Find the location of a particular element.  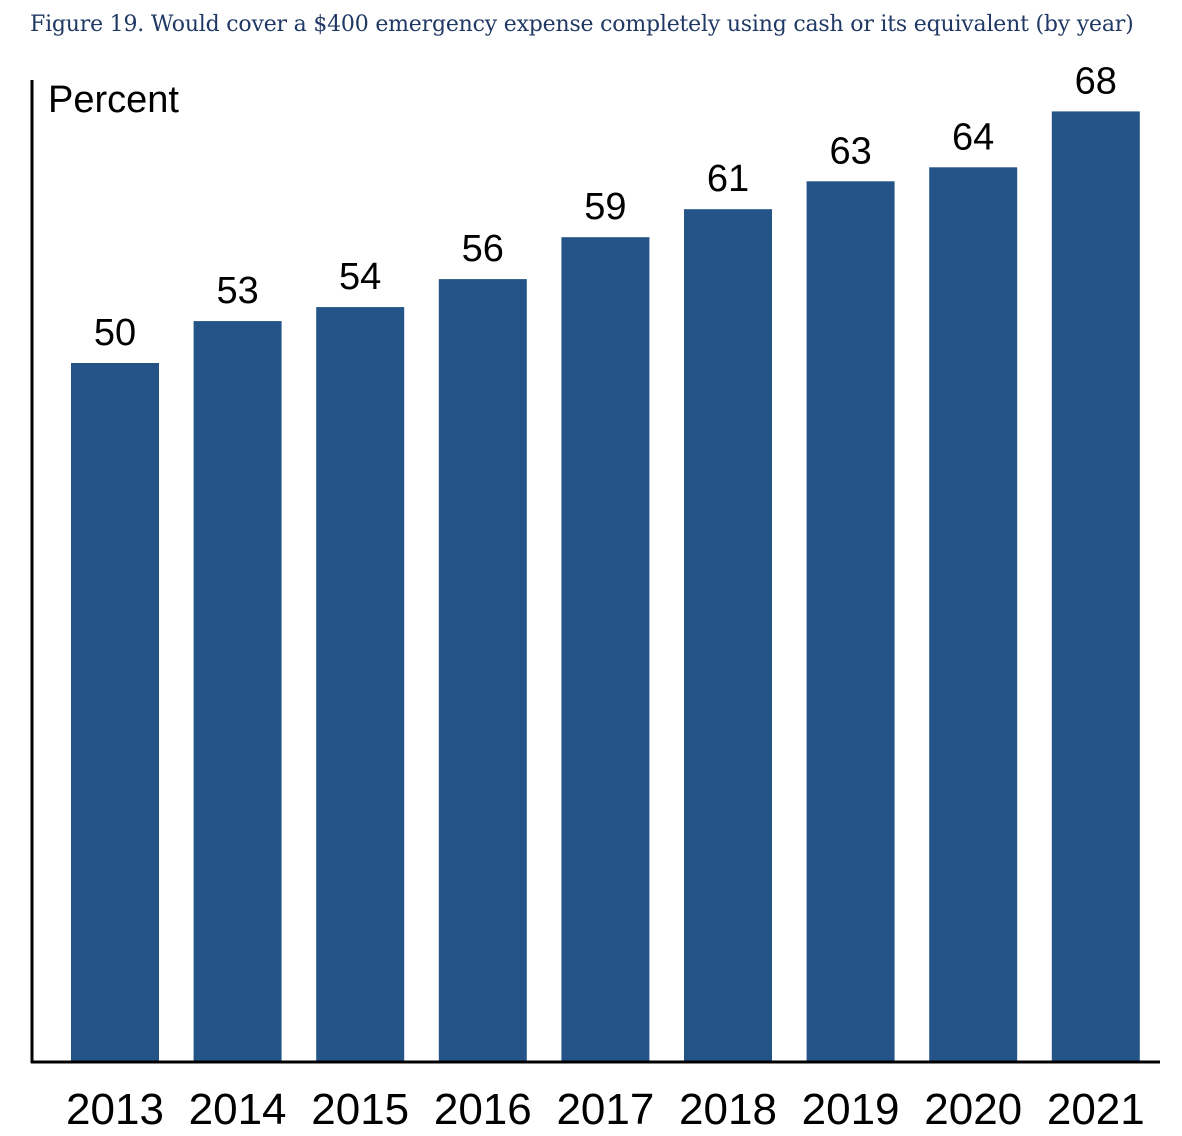

value-label-2016: 56 is located at coordinates (483, 249).